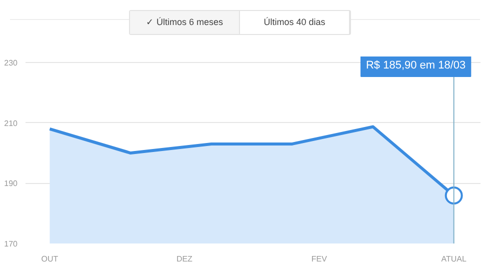 The image size is (500, 269). I want to click on y-tick-label: 190, so click(11, 183).